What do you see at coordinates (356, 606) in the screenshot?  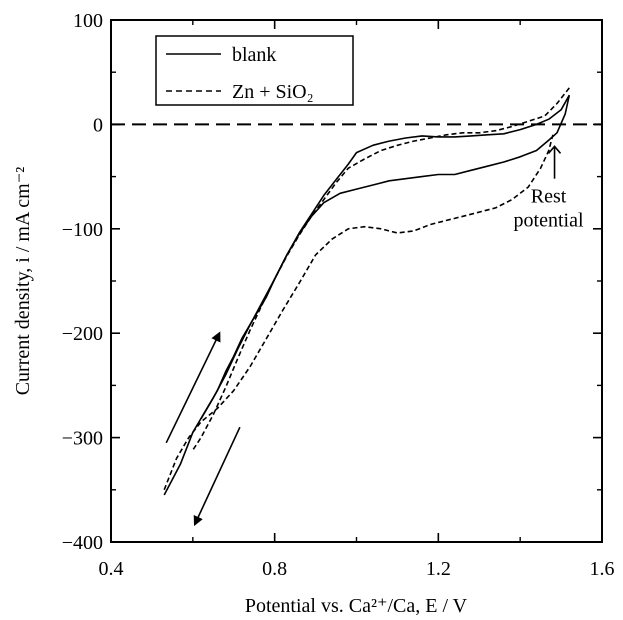 I see `x-axis-title: Potential vs. Ca²⁺/Ca, E / V` at bounding box center [356, 606].